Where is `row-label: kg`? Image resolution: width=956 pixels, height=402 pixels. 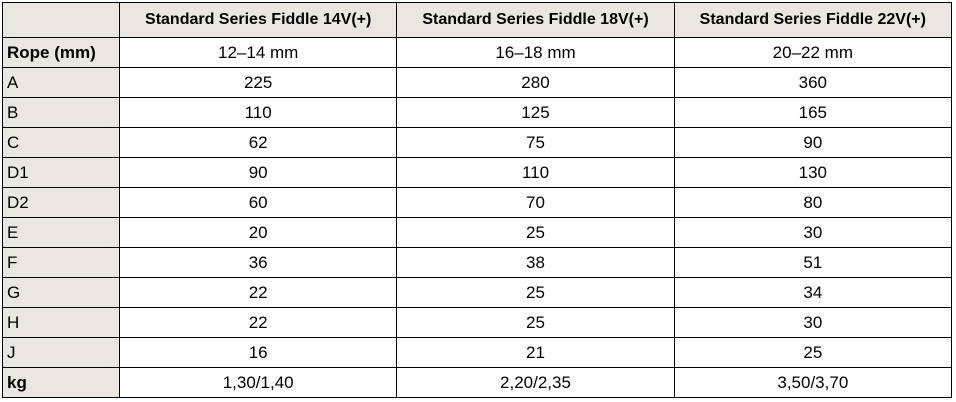
row-label: kg is located at coordinates (61, 382).